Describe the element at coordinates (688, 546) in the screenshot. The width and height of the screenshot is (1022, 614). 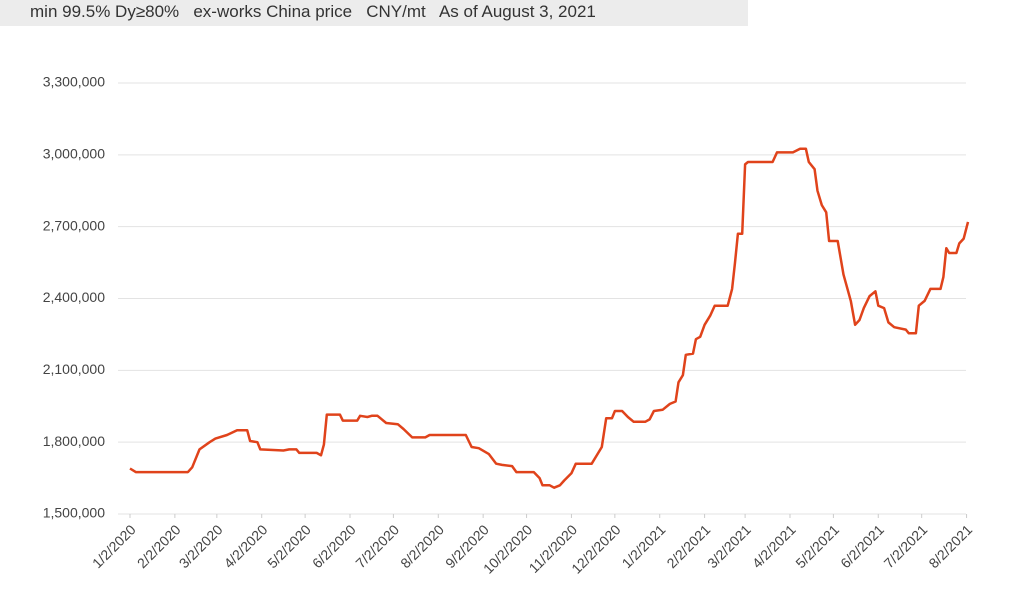
I see `x-tick-label: 2/2/2021` at that location.